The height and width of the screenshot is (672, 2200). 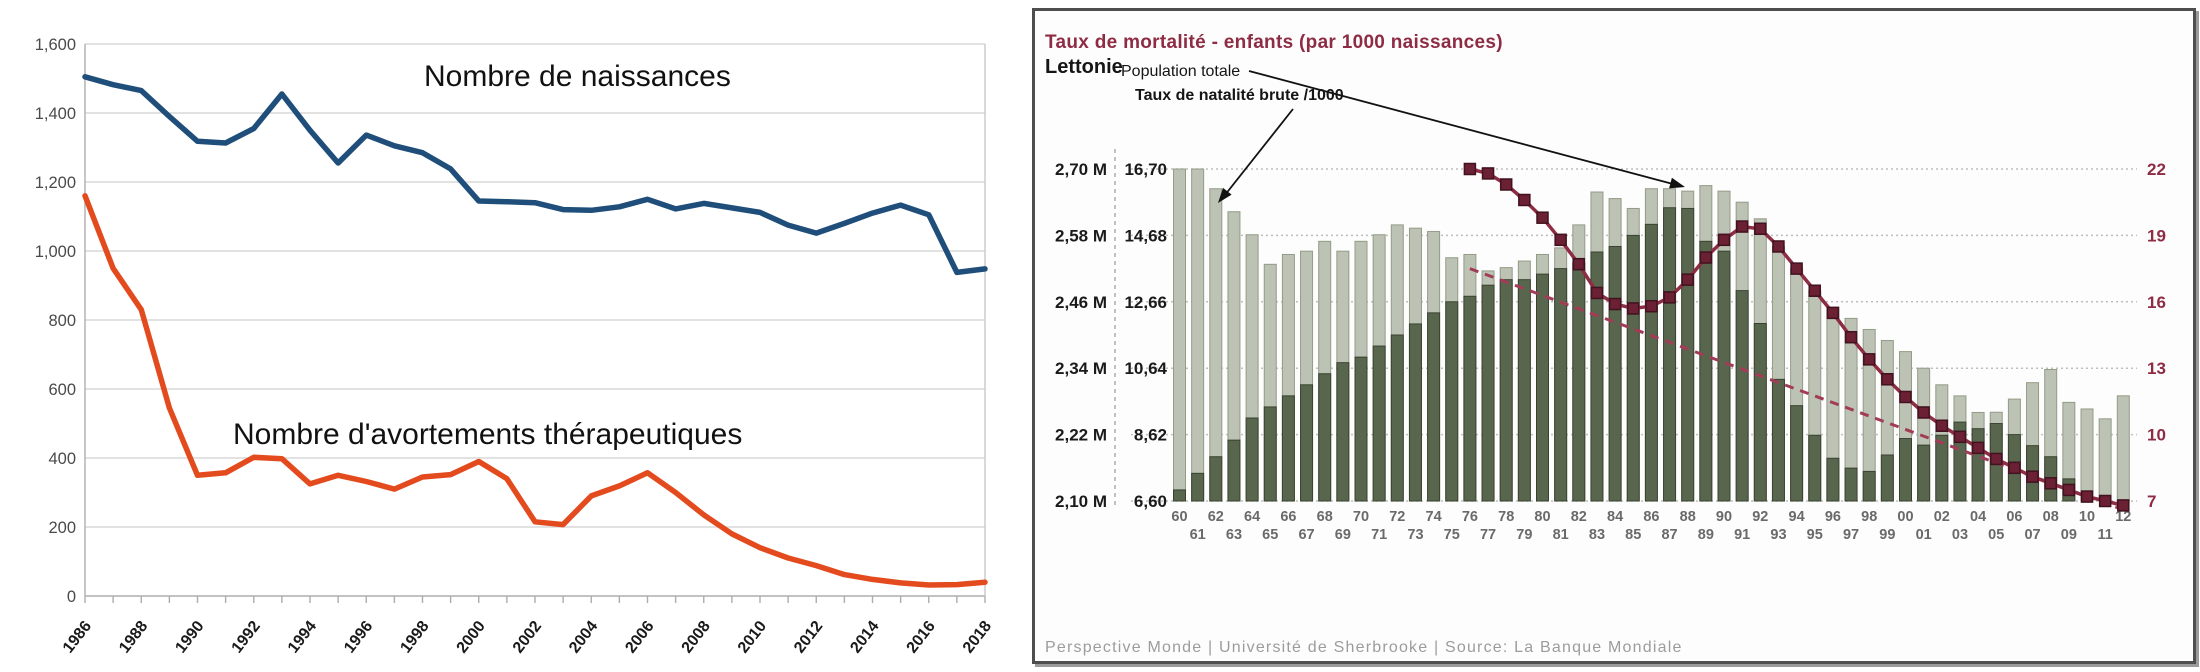 What do you see at coordinates (1815, 535) in the screenshot?
I see `year-label: 95` at bounding box center [1815, 535].